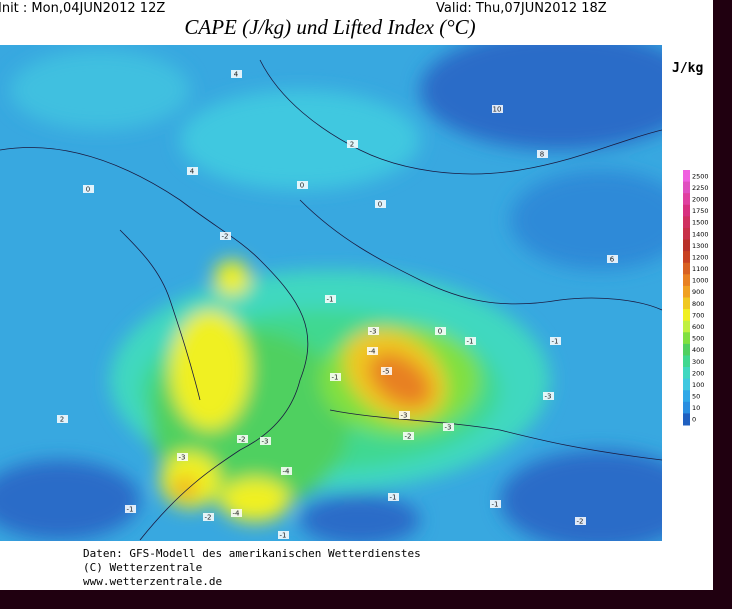 Image resolution: width=732 pixels, height=614 pixels. Describe the element at coordinates (698, 339) in the screenshot. I see `colorbar-label: 500` at that location.